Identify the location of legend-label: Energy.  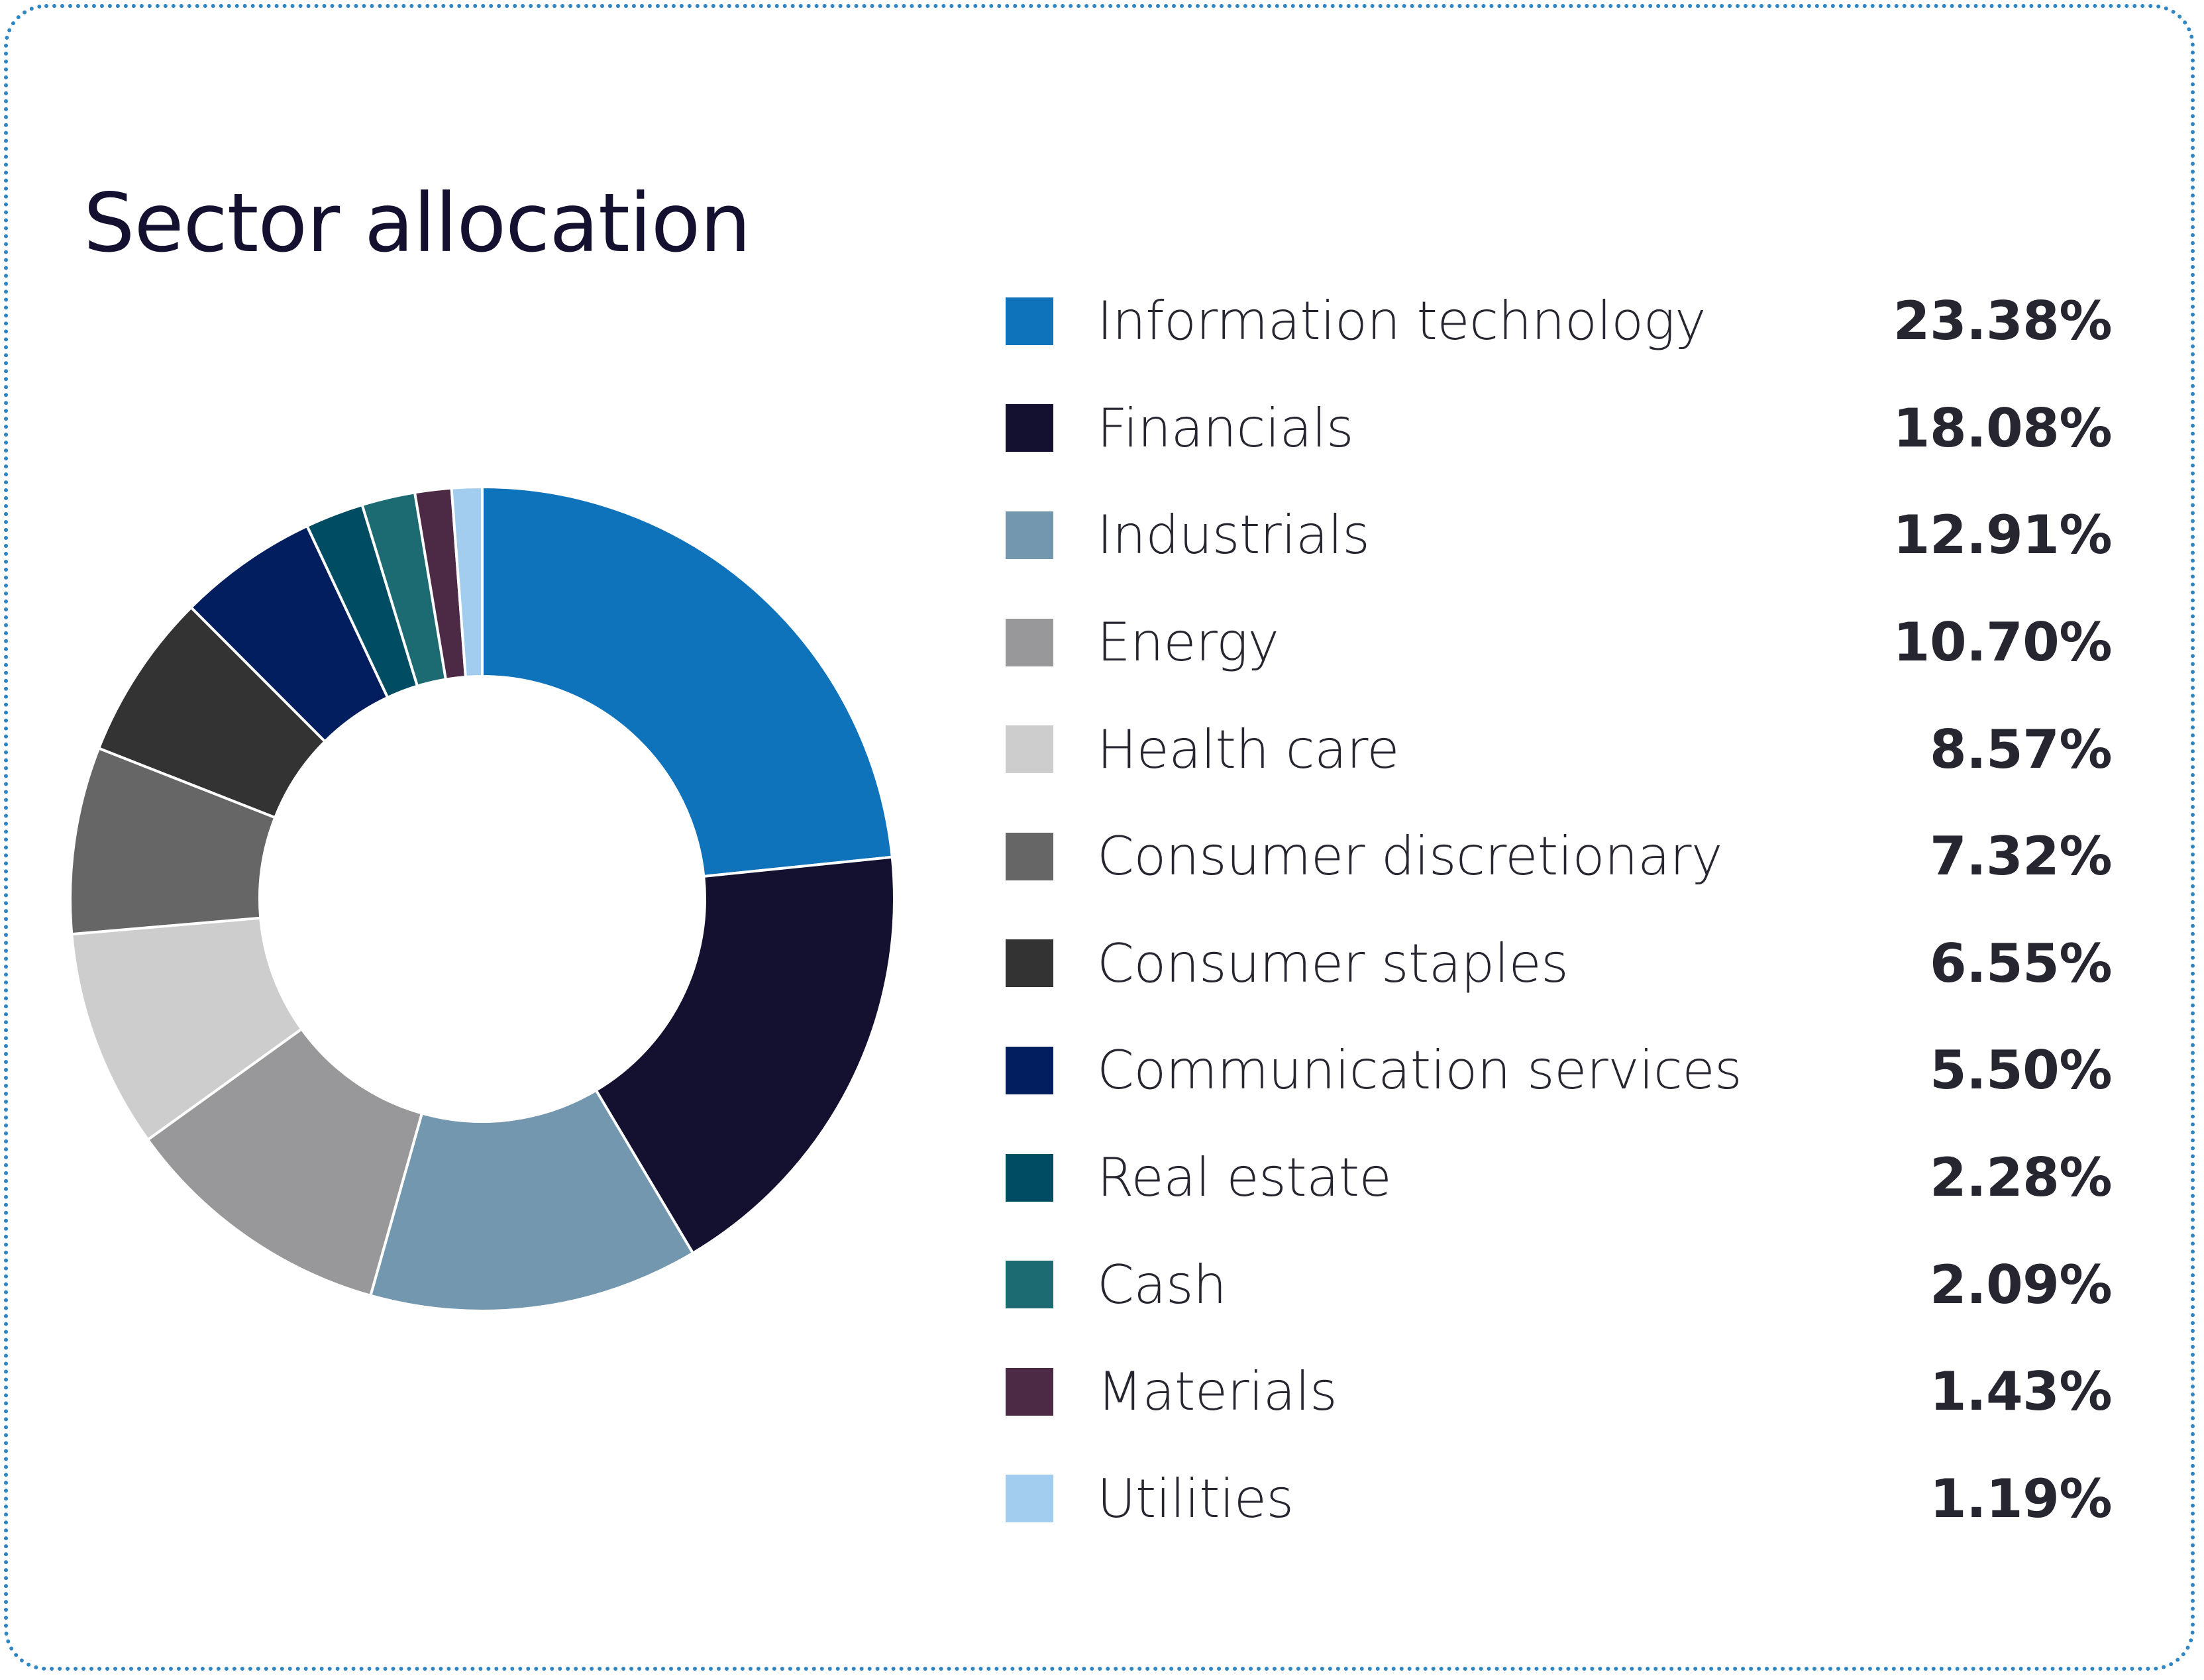
(1188, 642).